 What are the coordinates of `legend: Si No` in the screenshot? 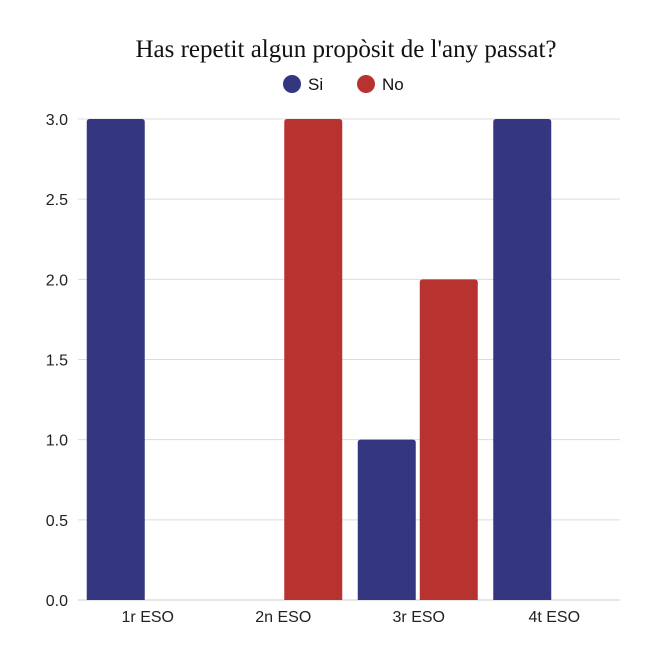 It's located at (343, 84).